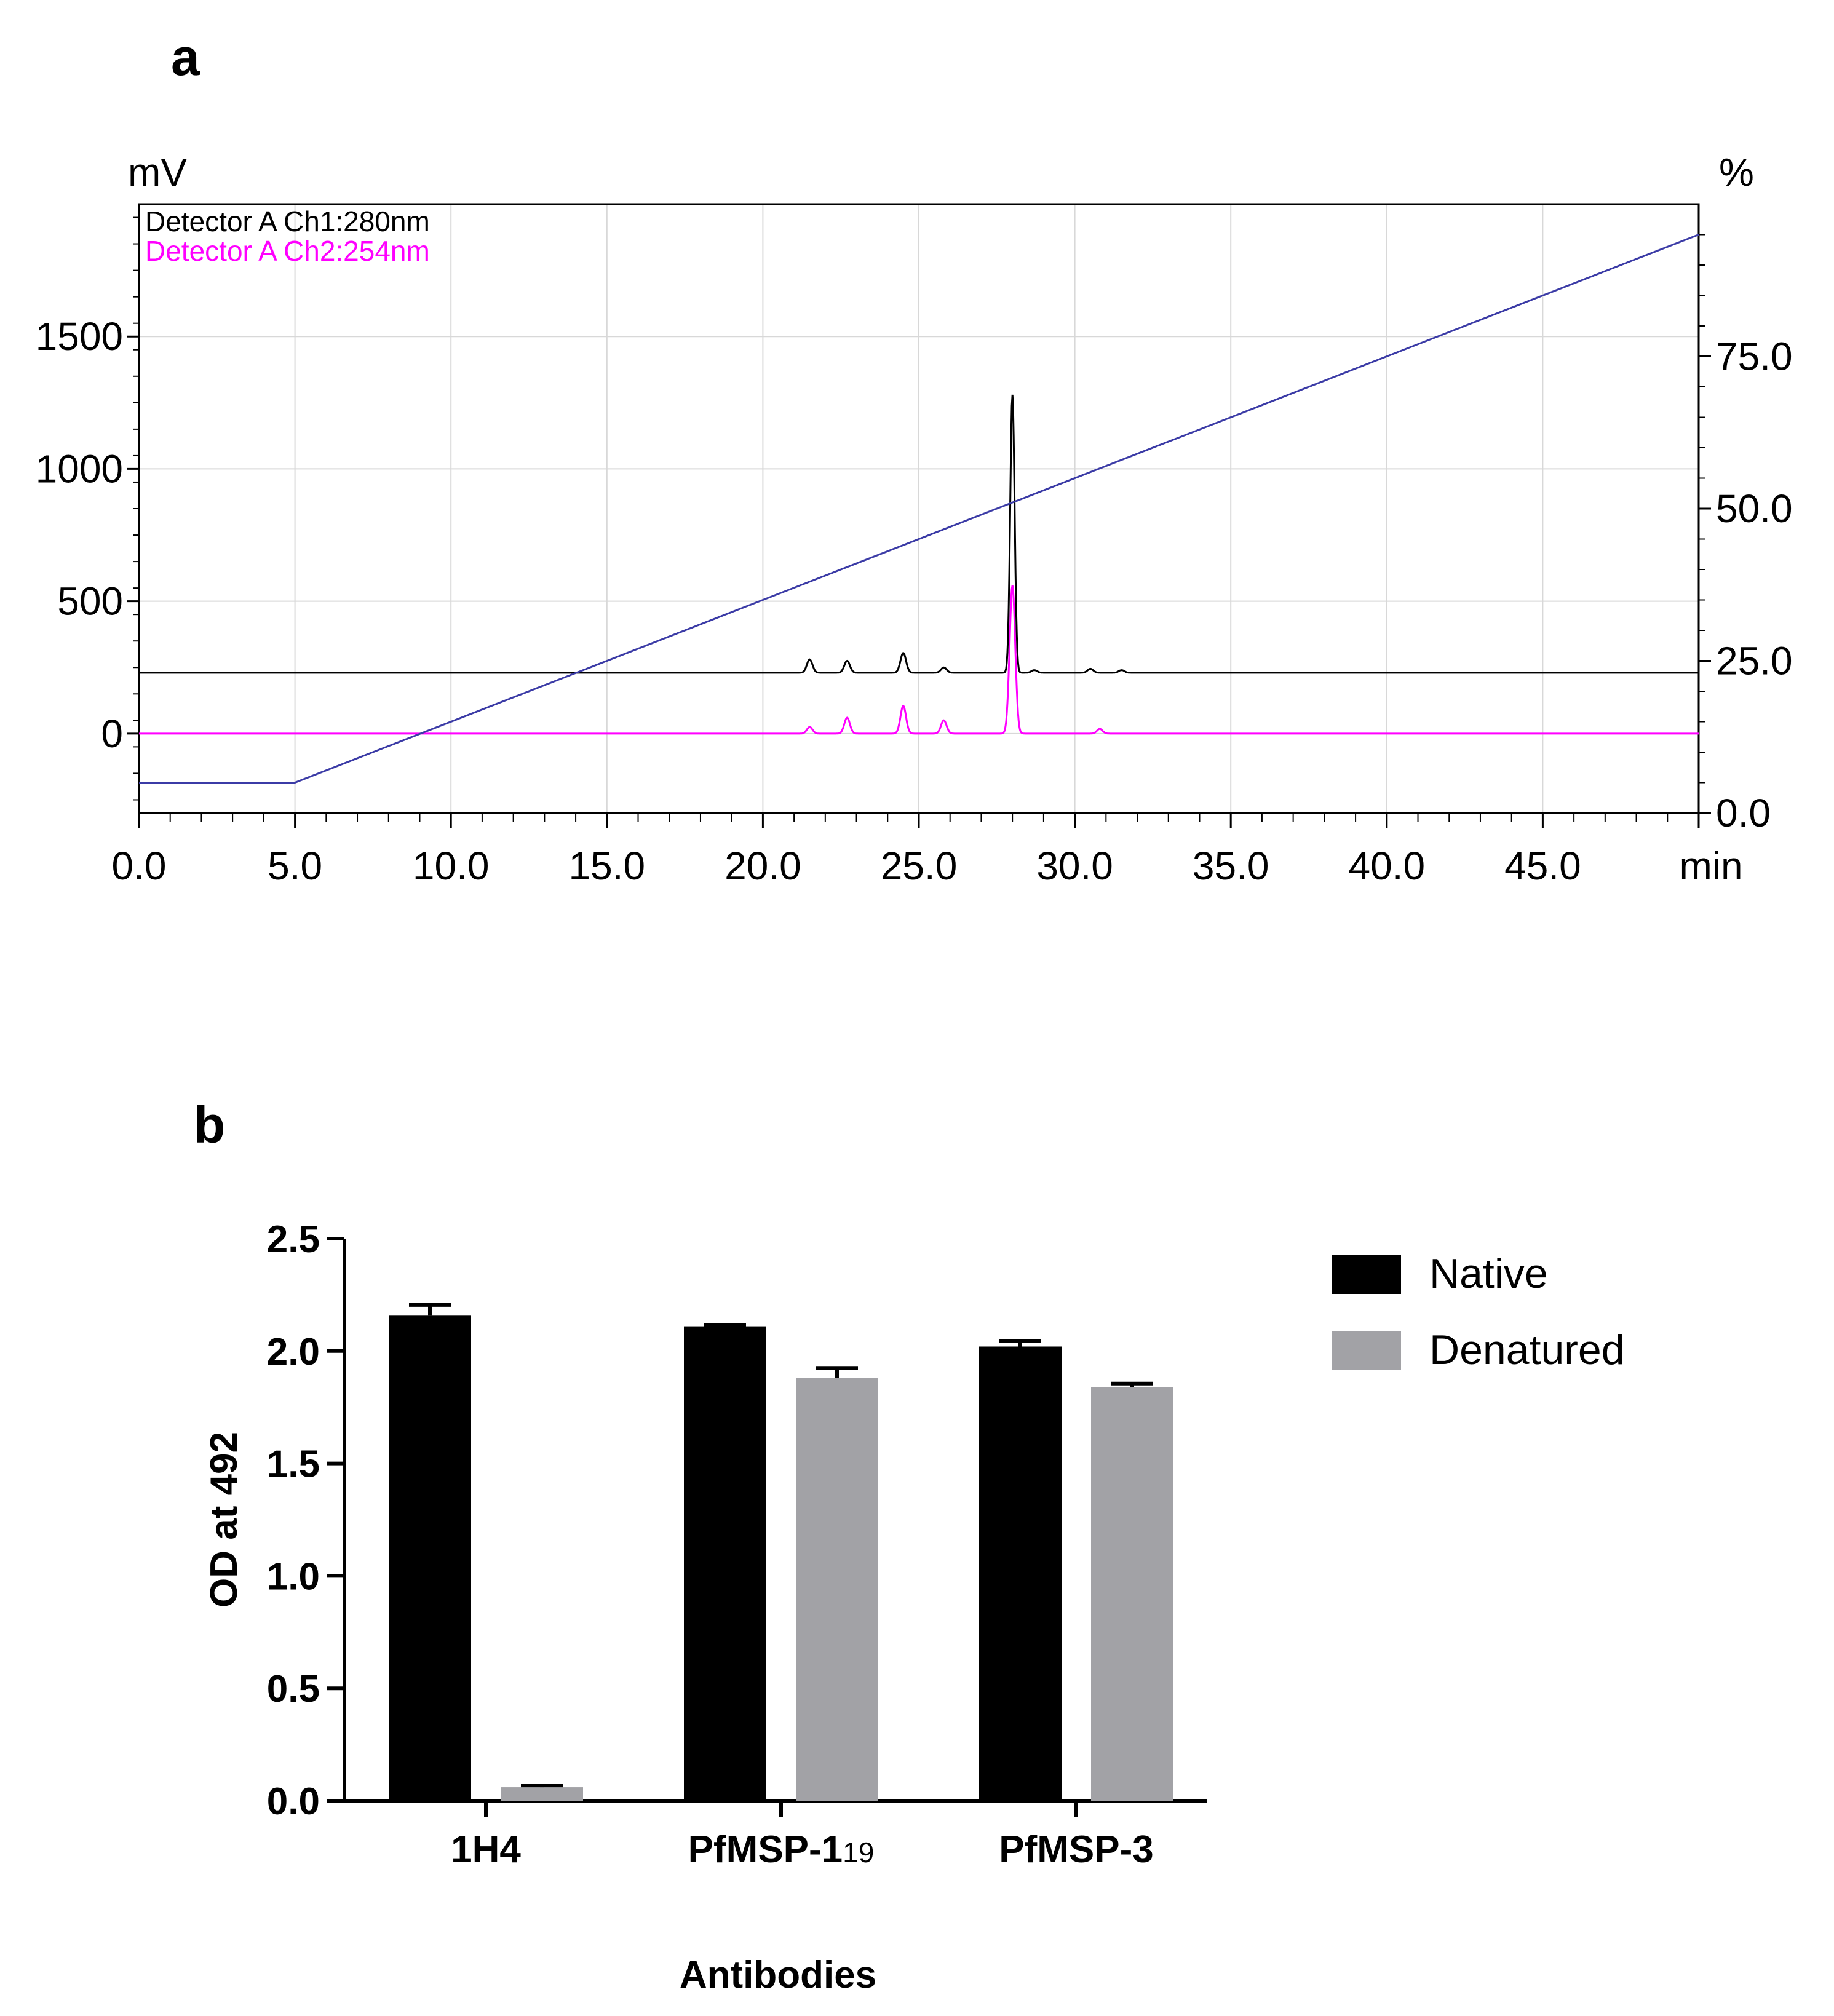 This screenshot has width=1834, height=2016. Describe the element at coordinates (919, 660) in the screenshot. I see `trace-254nm` at that location.